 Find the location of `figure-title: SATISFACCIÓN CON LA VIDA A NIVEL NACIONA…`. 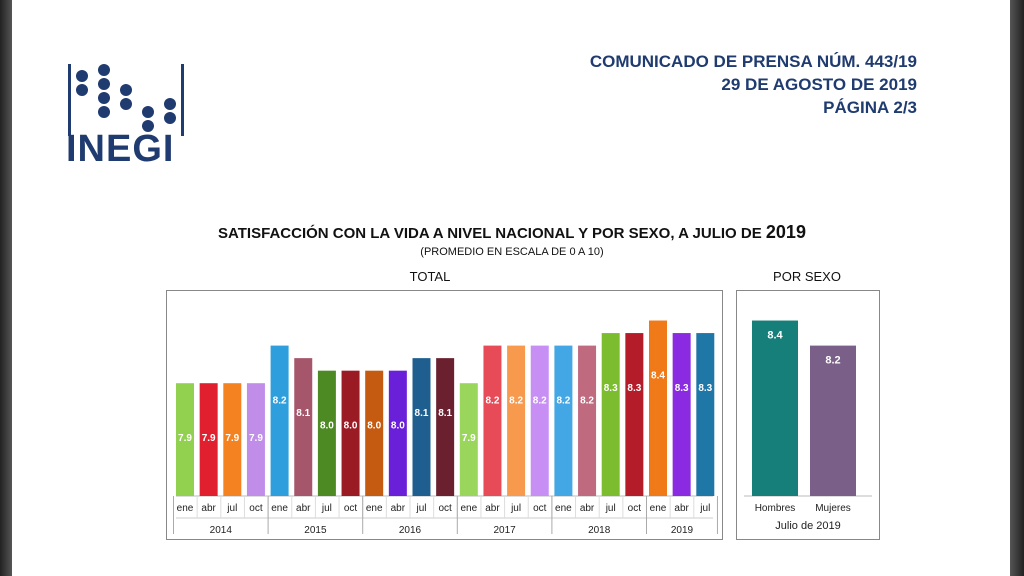

figure-title: SATISFACCIÓN CON LA VIDA A NIVEL NACIONA… is located at coordinates (512, 232).